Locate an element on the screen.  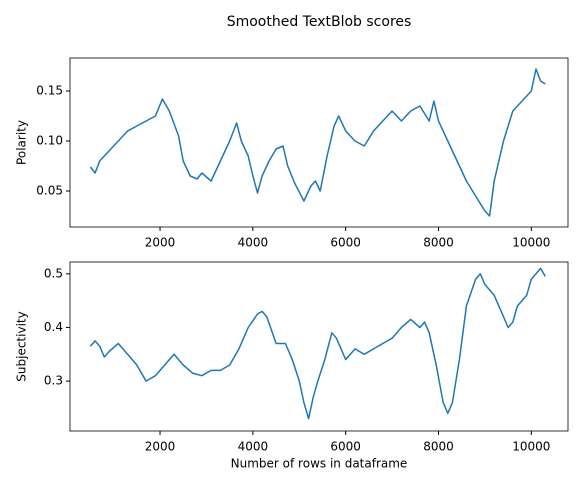
y-axis-label: Polarity is located at coordinates (22, 142).